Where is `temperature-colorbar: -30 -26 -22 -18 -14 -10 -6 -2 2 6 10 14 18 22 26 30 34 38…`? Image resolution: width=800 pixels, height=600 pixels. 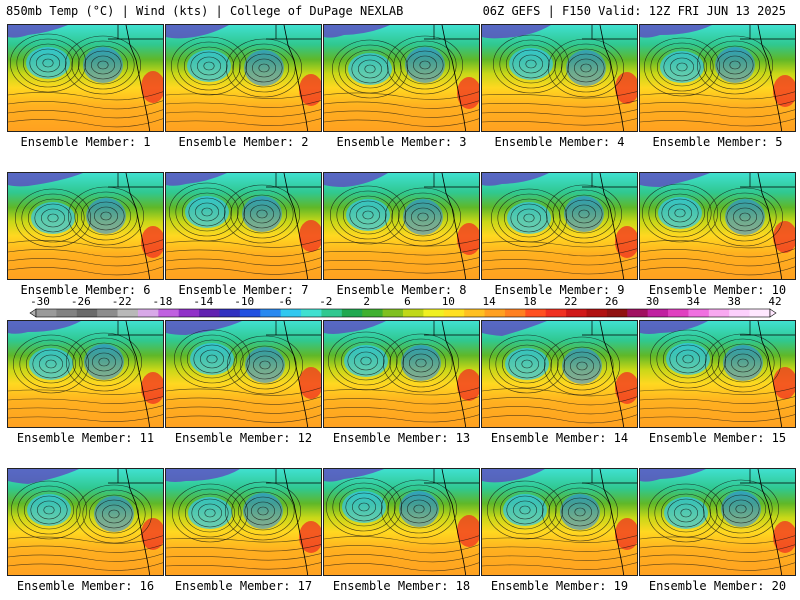
temperature-colorbar: -30 -26 -22 -18 -14 -10 -6 -2 2 6 10 14 18 22 26 30 34 38… is located at coordinates (400, 309).